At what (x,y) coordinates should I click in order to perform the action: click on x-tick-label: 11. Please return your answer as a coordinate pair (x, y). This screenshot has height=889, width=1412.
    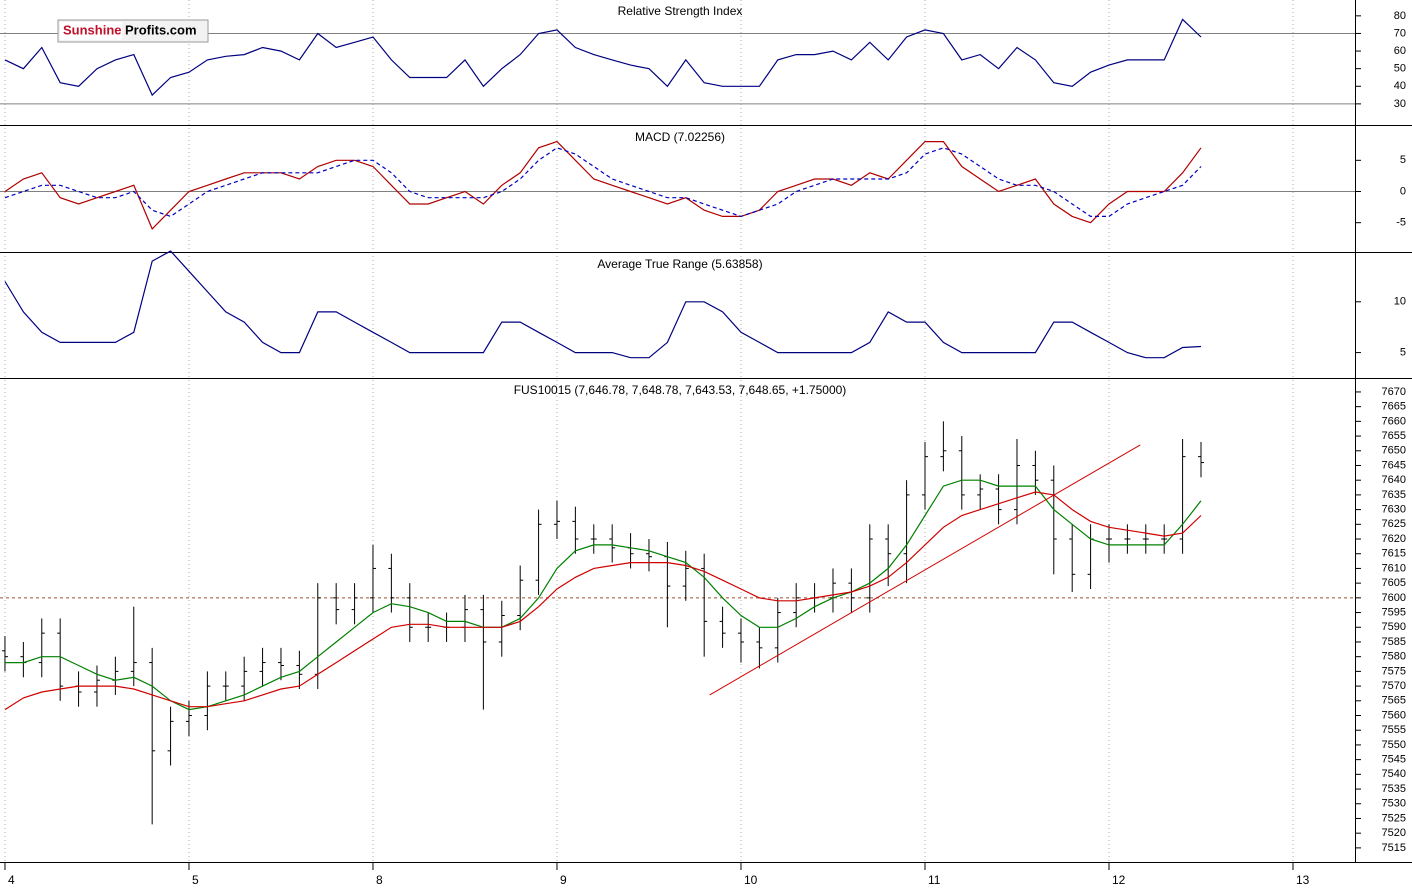
    Looking at the image, I should click on (934, 880).